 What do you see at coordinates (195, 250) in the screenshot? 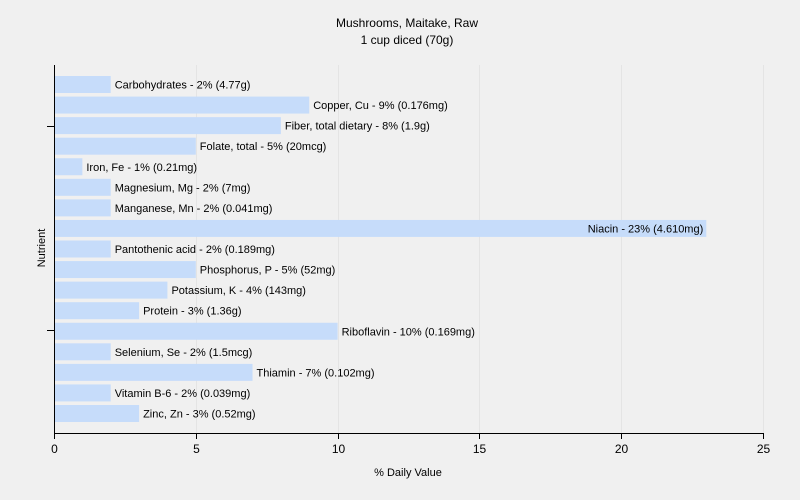
I see `bar-label: Pantothenic acid - 2% (0.189mg)` at bounding box center [195, 250].